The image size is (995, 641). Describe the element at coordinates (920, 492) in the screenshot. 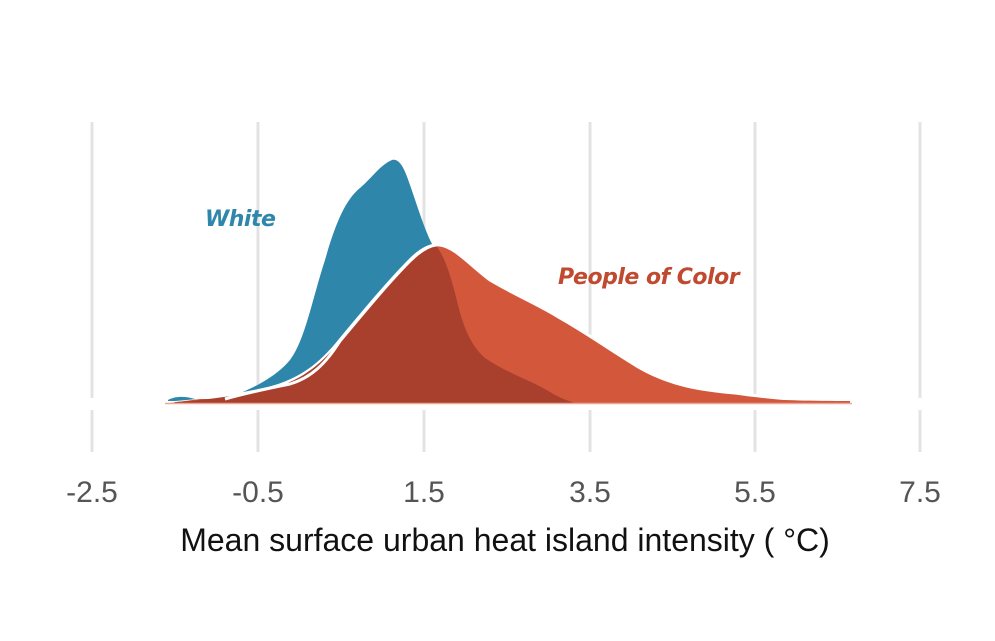

I see `x-tick: 7.5` at that location.